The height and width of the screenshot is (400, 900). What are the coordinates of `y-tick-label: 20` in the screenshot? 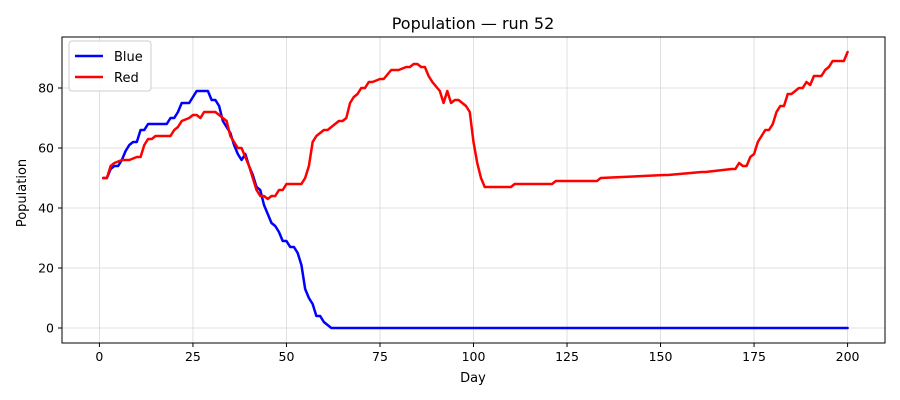 It's located at (46, 268).